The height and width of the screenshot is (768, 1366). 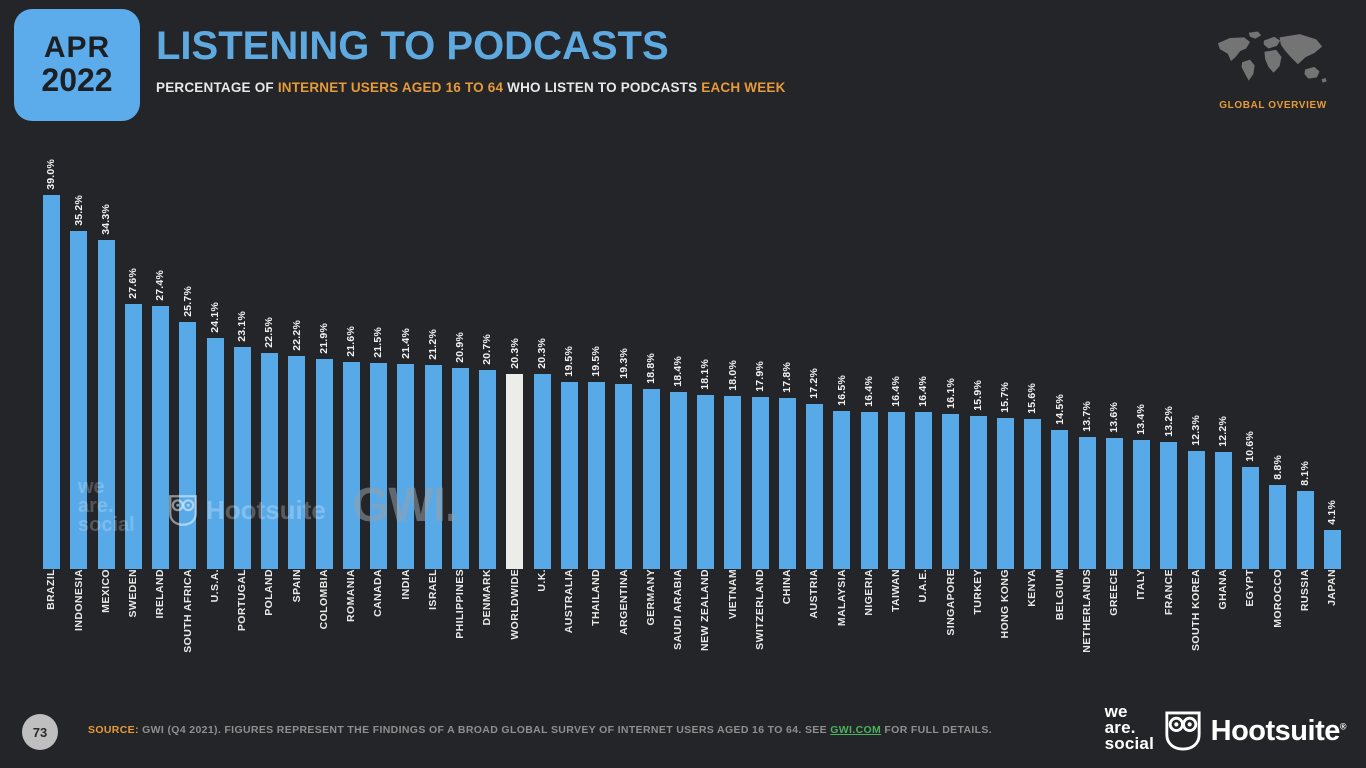 What do you see at coordinates (787, 377) in the screenshot?
I see `bar-value-label: 17.8%` at bounding box center [787, 377].